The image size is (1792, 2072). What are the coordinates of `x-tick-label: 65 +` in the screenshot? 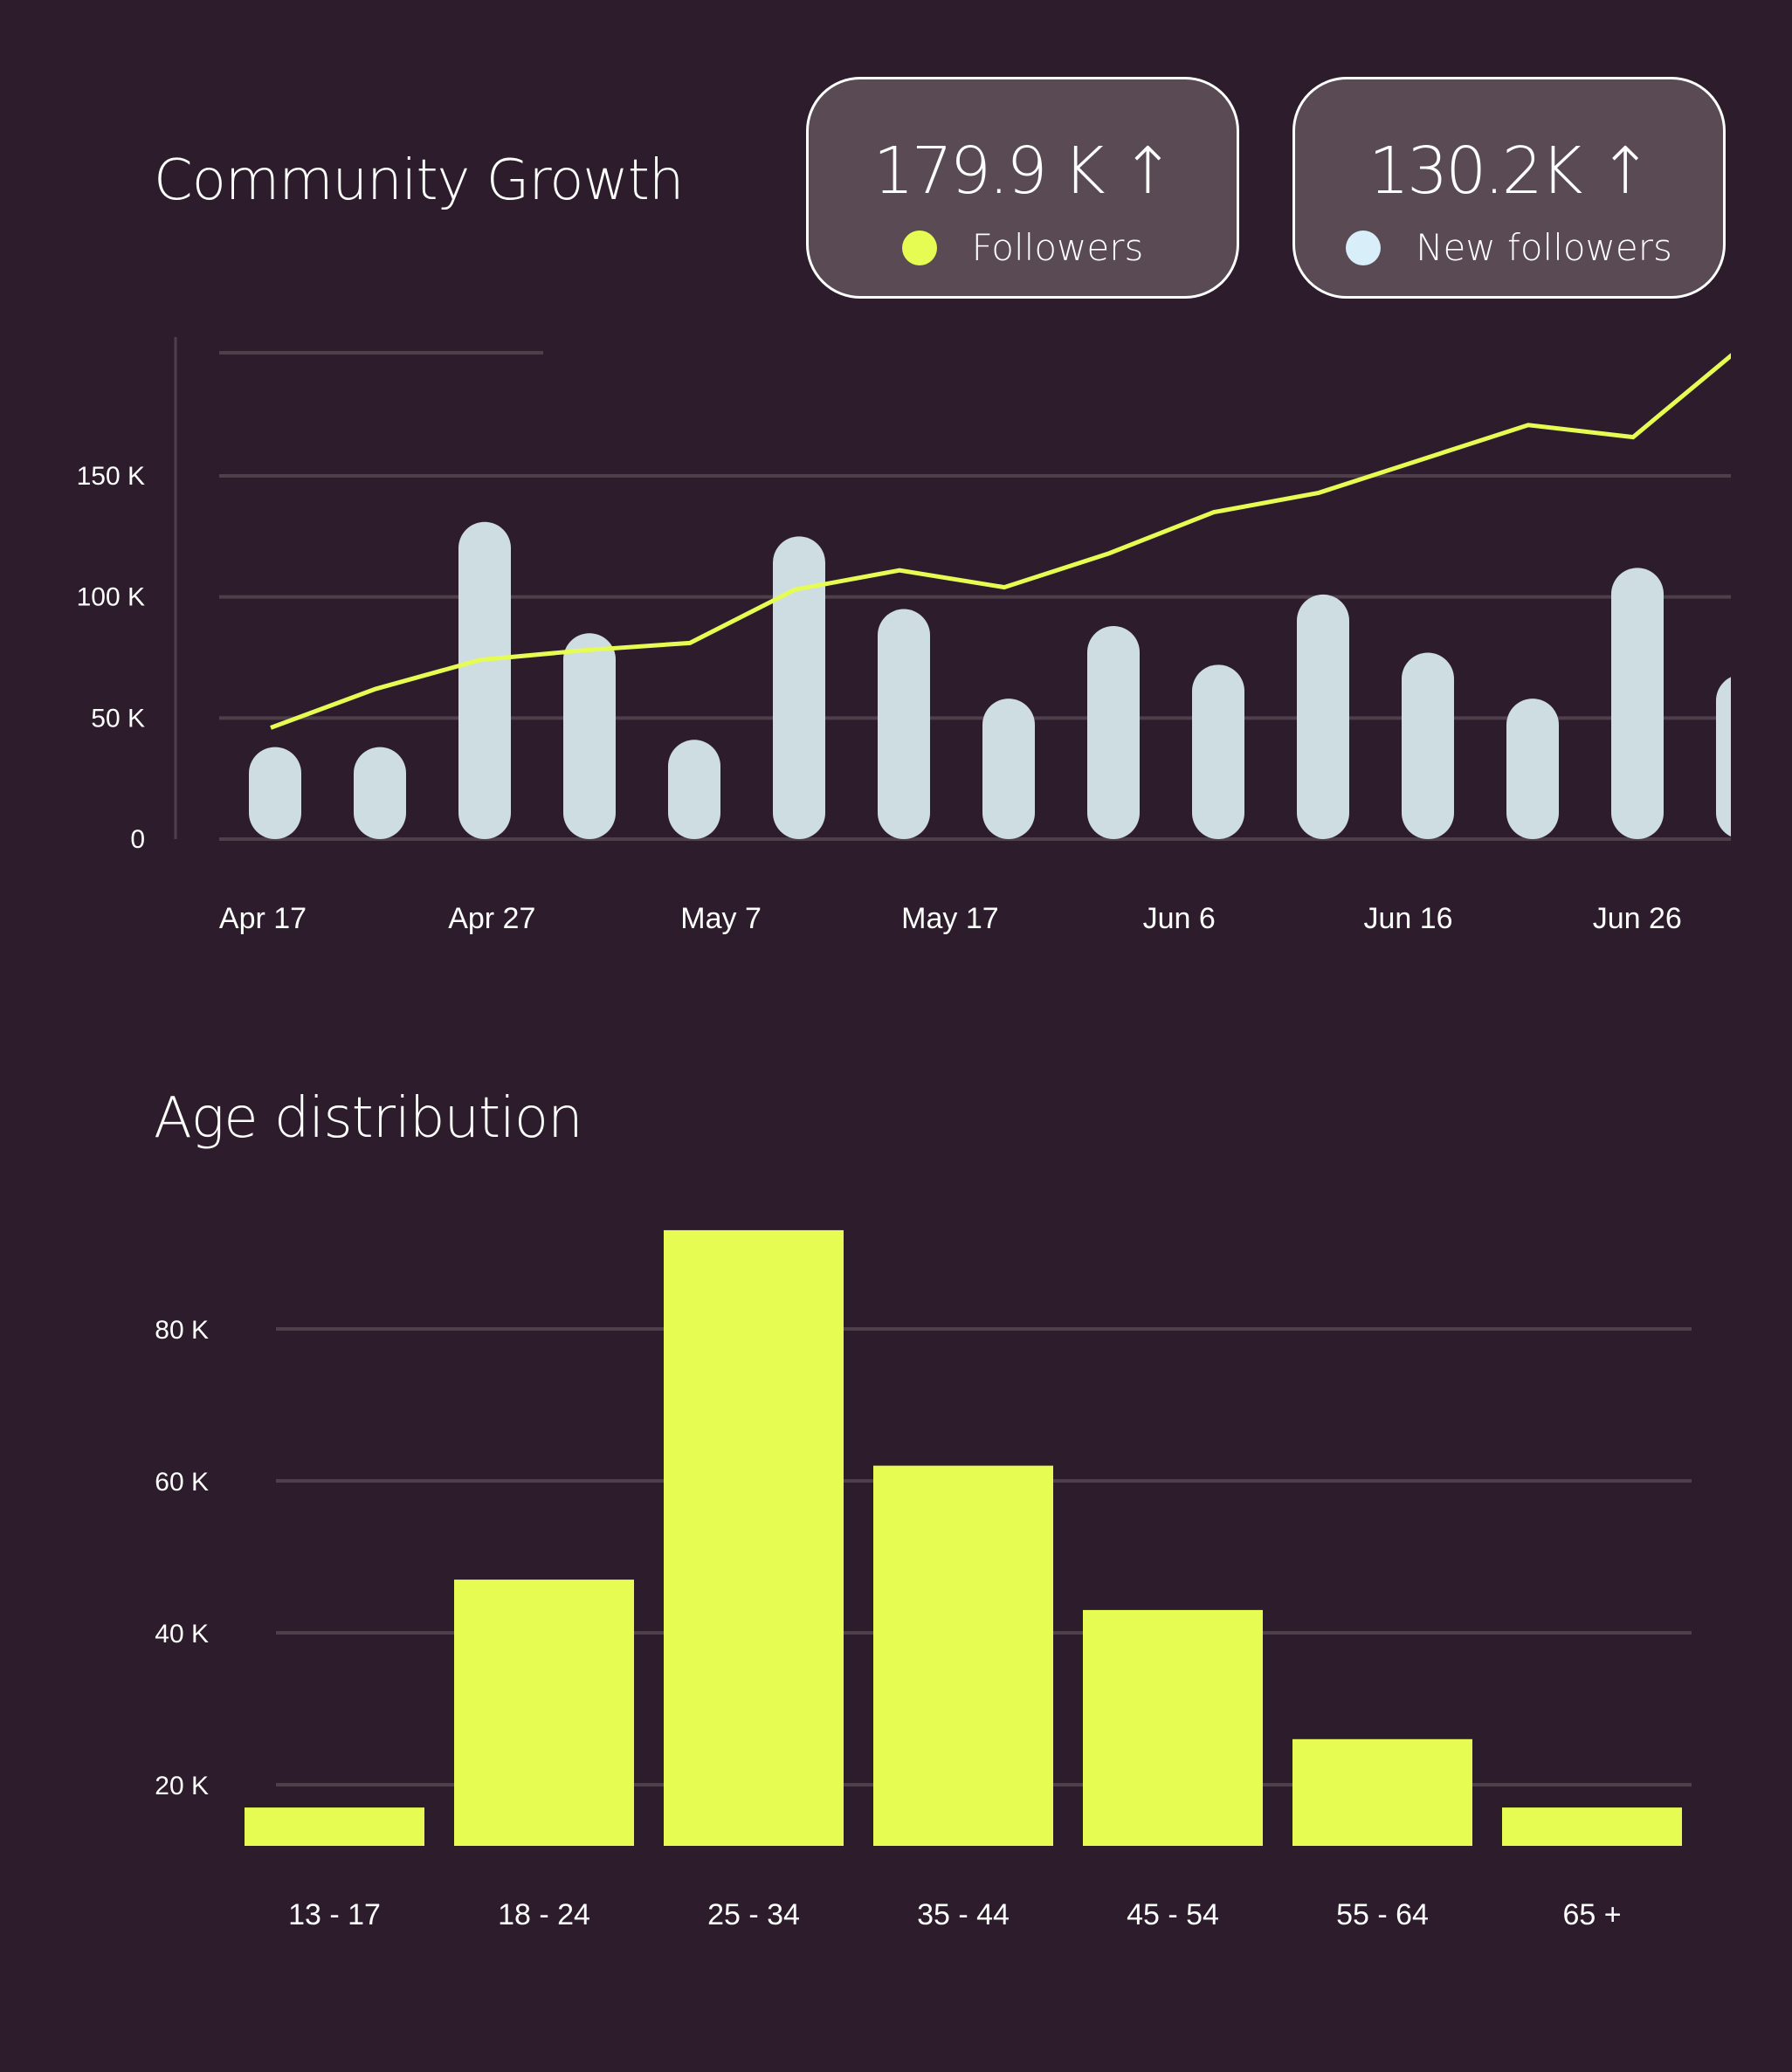 It's located at (1591, 1914).